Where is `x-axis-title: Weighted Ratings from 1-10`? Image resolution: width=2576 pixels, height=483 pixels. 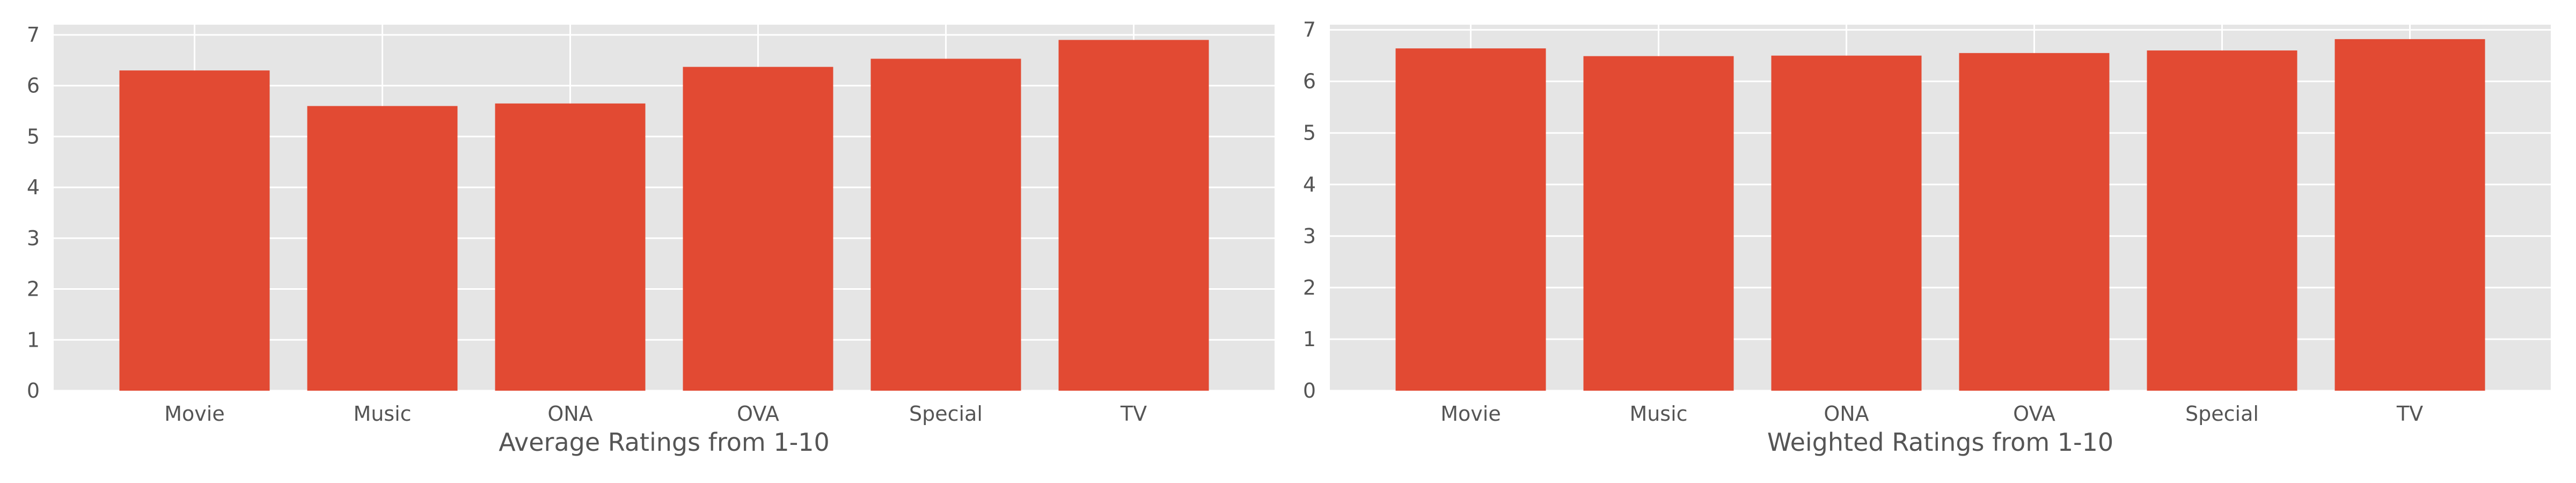
x-axis-title: Weighted Ratings from 1-10 is located at coordinates (1940, 442).